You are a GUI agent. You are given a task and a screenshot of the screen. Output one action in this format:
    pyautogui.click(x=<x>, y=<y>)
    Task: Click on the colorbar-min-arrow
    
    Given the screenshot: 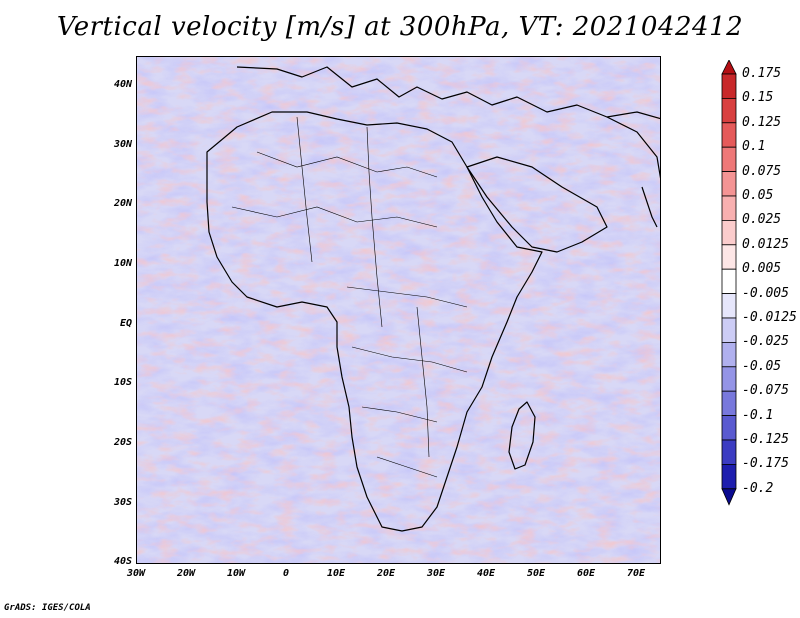 What is the action you would take?
    pyautogui.click(x=729, y=497)
    